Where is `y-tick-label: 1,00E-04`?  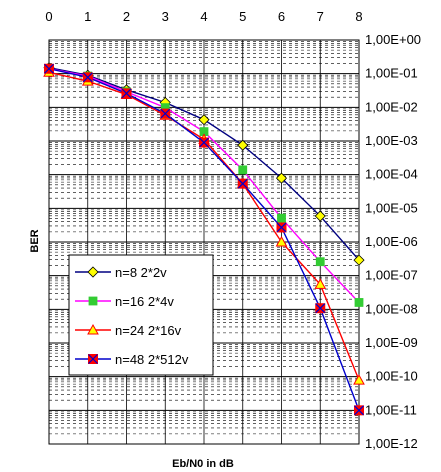 y-tick-label: 1,00E-04 is located at coordinates (391, 174).